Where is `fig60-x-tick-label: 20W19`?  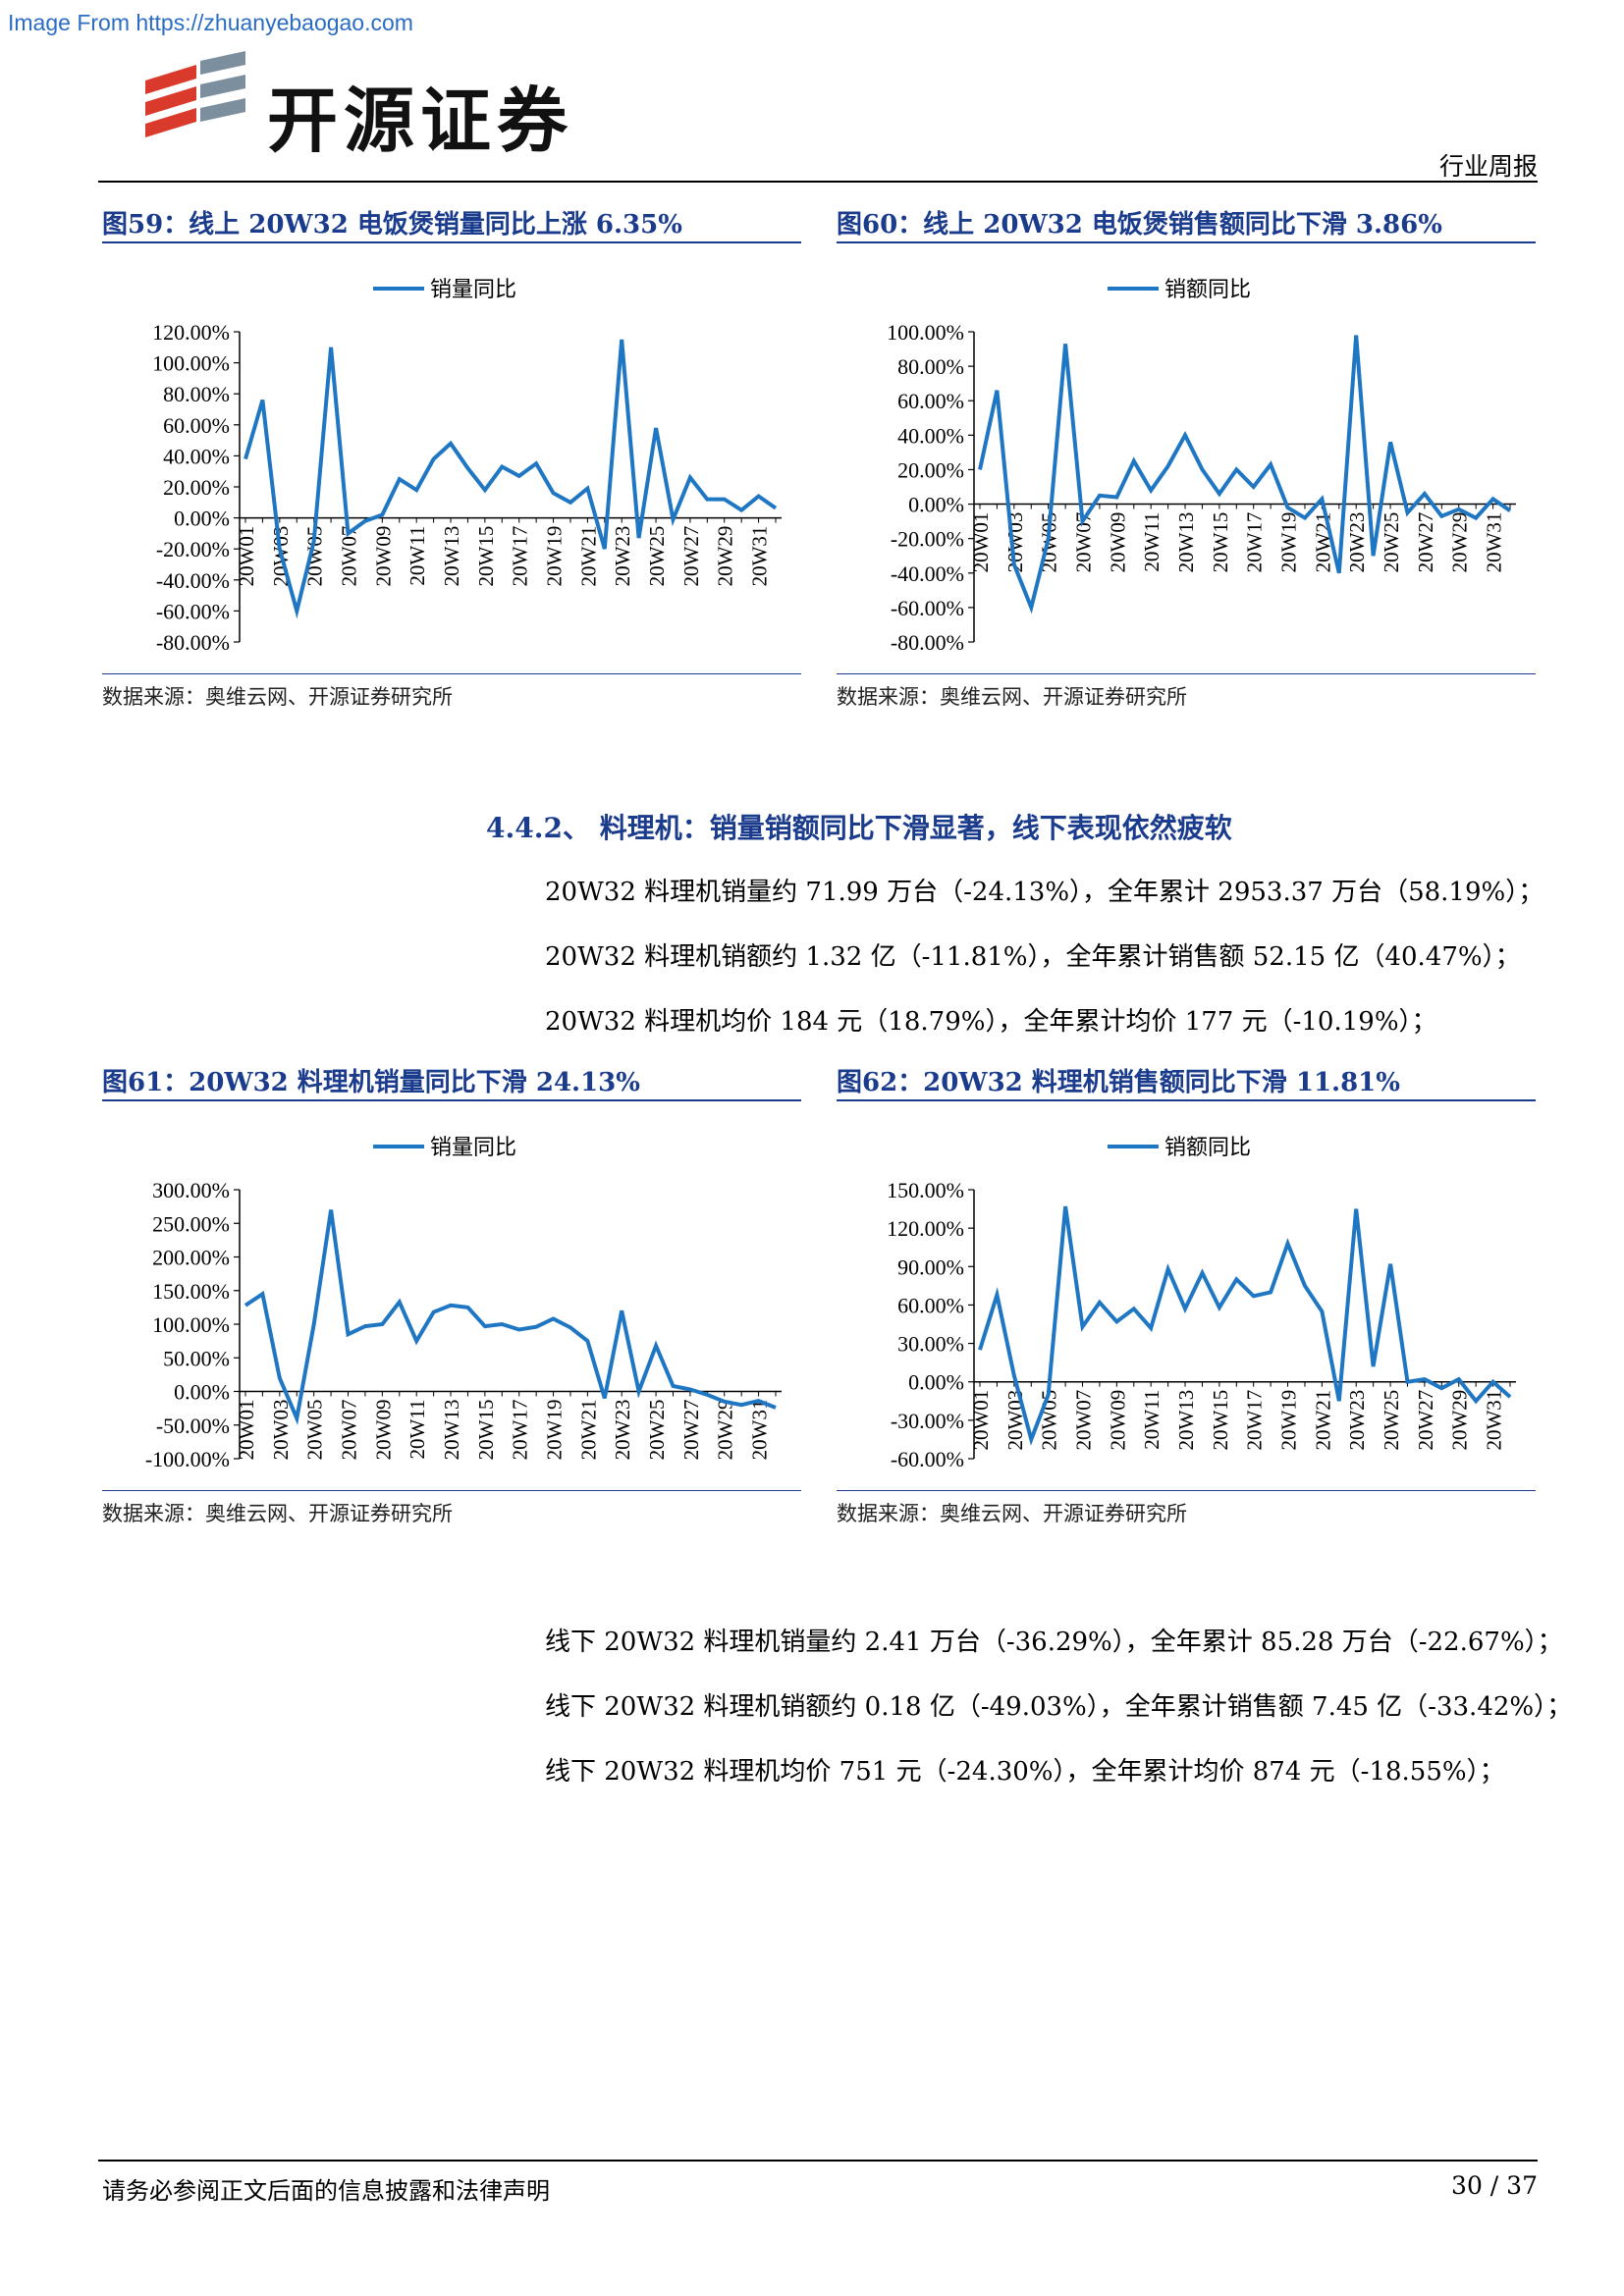
fig60-x-tick-label: 20W19 is located at coordinates (1289, 542).